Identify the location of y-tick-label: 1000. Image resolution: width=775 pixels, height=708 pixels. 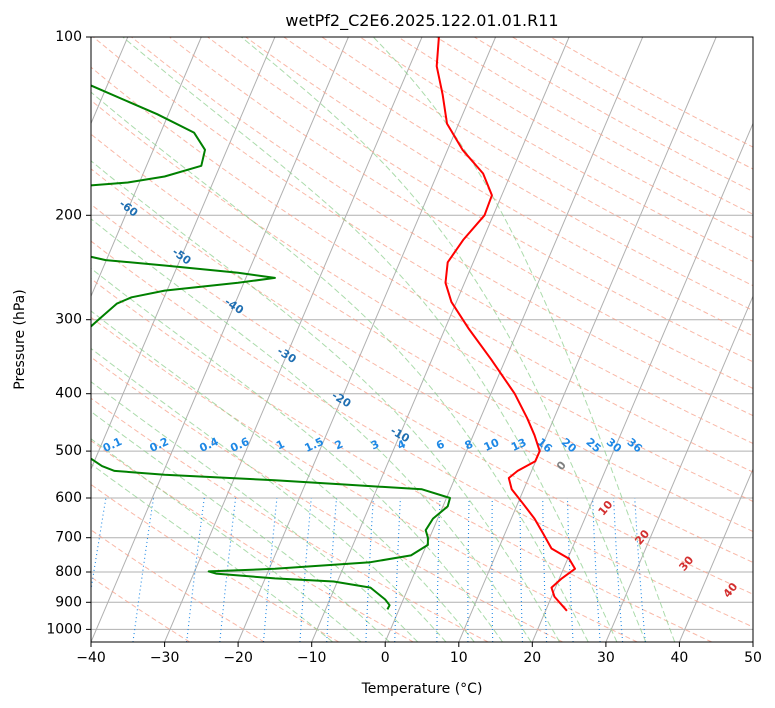
(64, 629).